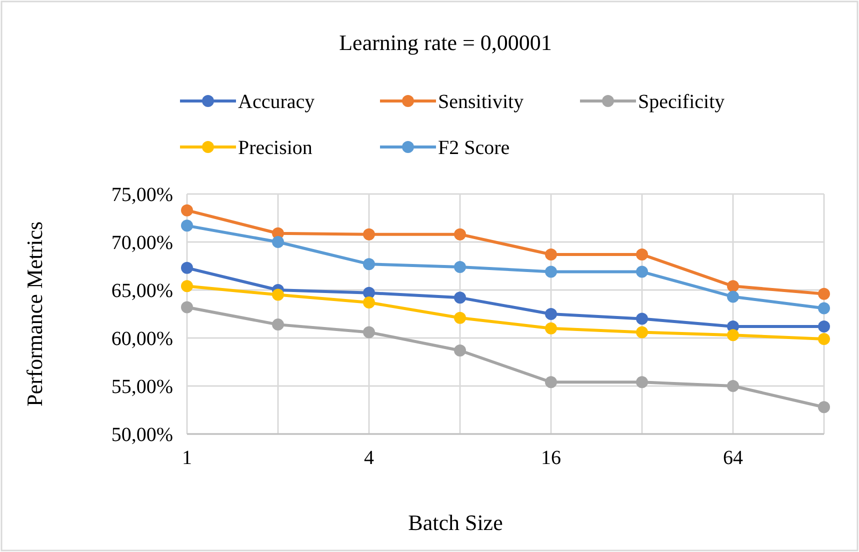  Describe the element at coordinates (34, 314) in the screenshot. I see `y-axis-title: Performance Metrics` at that location.